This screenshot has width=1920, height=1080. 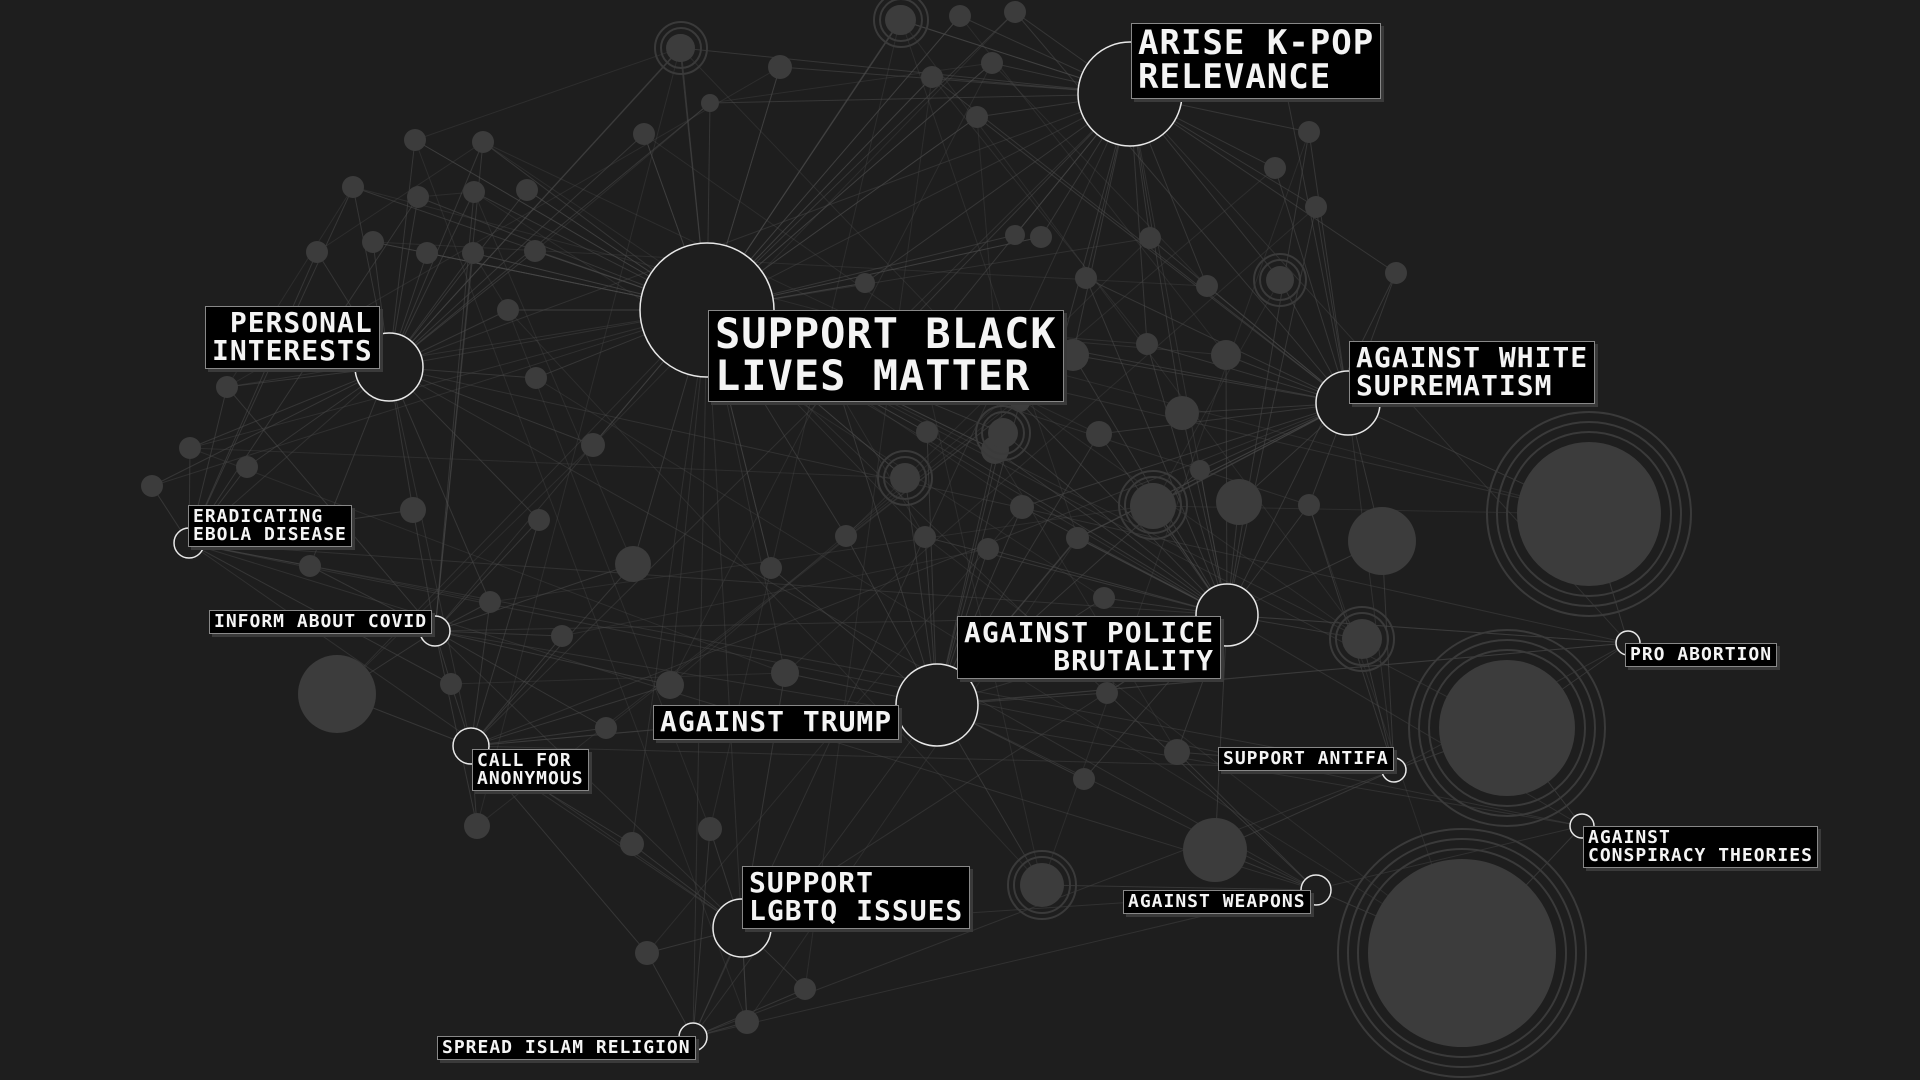 What do you see at coordinates (1472, 372) in the screenshot?
I see `label-against-white-supremacism: AGAINST WHITE SUPREMATISM` at bounding box center [1472, 372].